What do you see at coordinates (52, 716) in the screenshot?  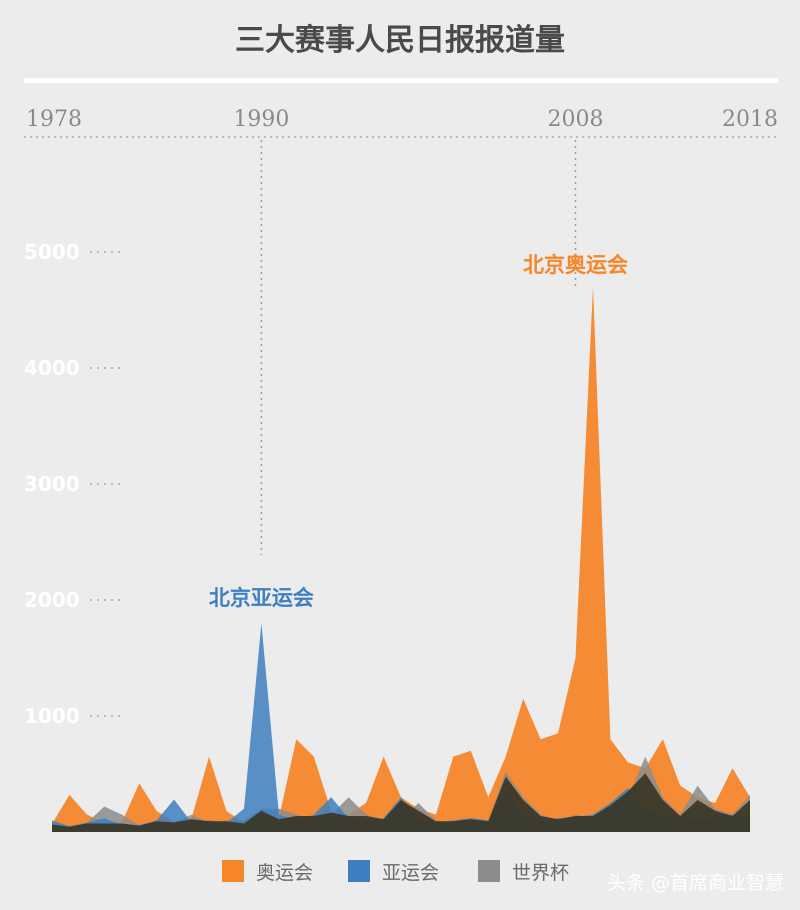 I see `y-tick-1000: 1000` at bounding box center [52, 716].